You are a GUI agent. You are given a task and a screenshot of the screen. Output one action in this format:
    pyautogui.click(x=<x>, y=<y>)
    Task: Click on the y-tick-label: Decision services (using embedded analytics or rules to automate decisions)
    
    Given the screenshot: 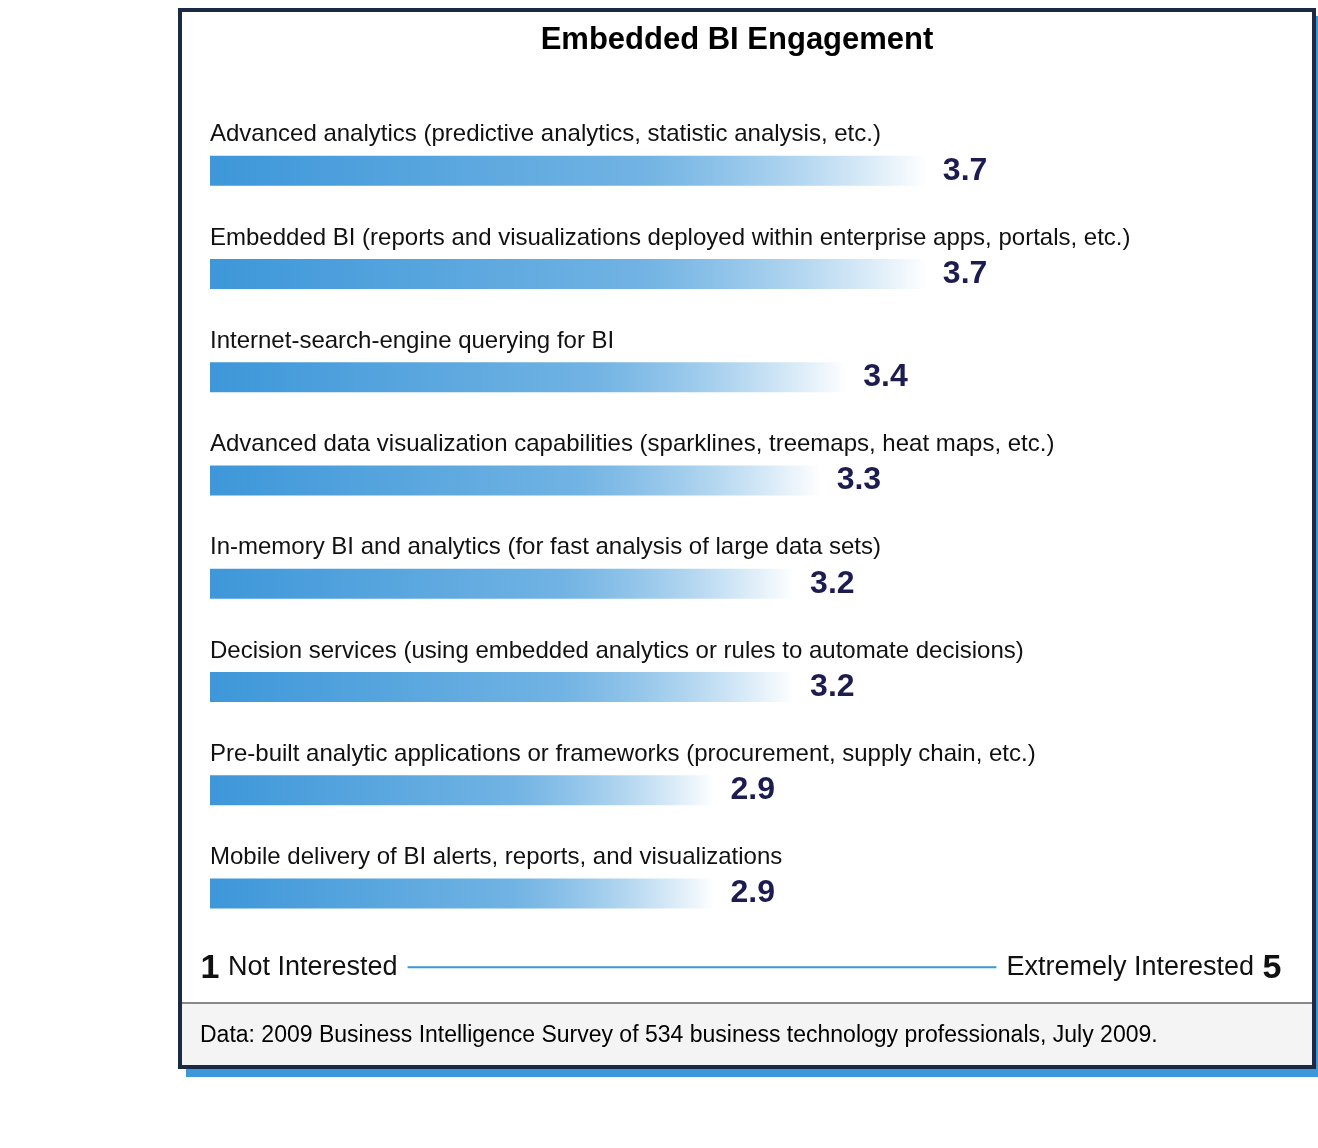 What is the action you would take?
    pyautogui.click(x=617, y=649)
    